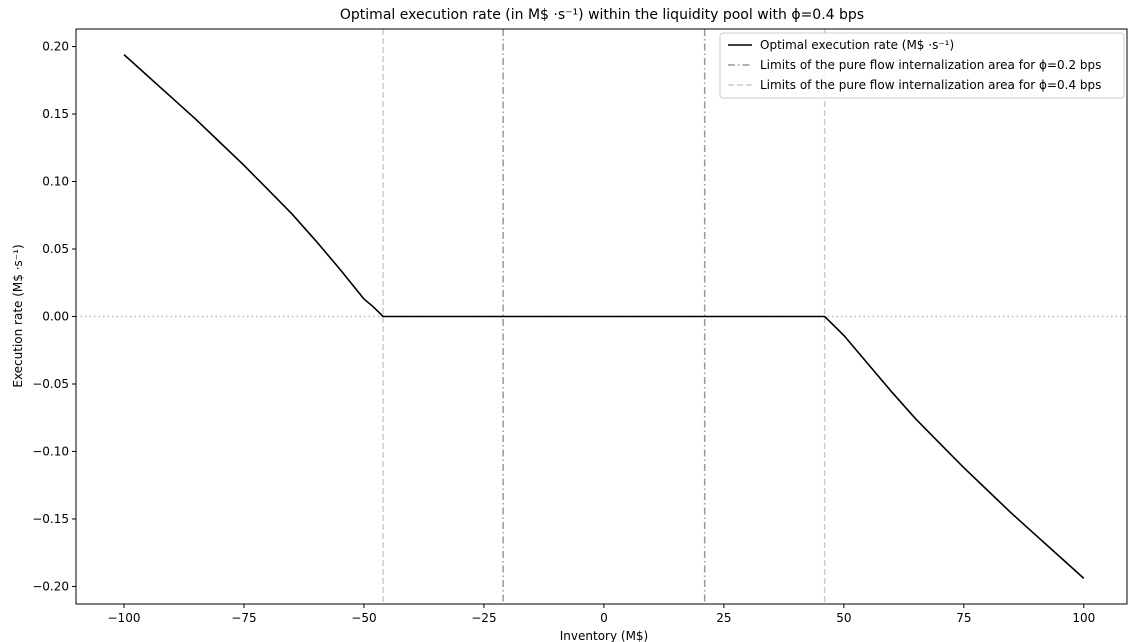 This screenshot has height=642, width=1128. What do you see at coordinates (50, 586) in the screenshot?
I see `y-tick-label: −0.20` at bounding box center [50, 586].